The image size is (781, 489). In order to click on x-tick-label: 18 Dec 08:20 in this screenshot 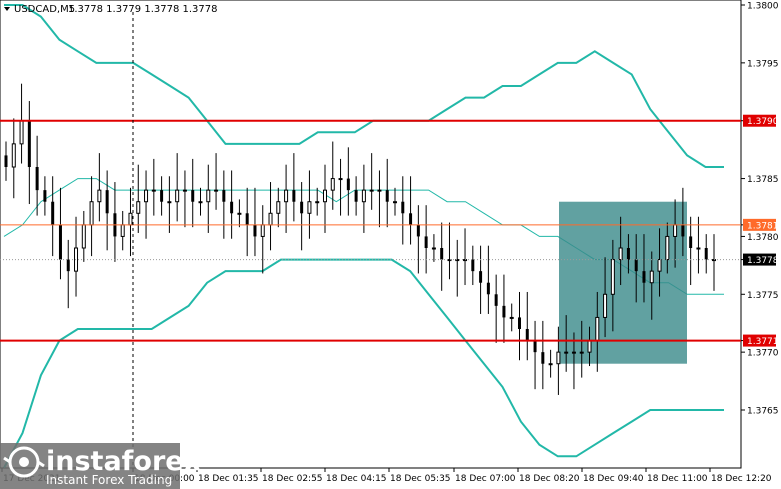, I will do `click(549, 479)`.